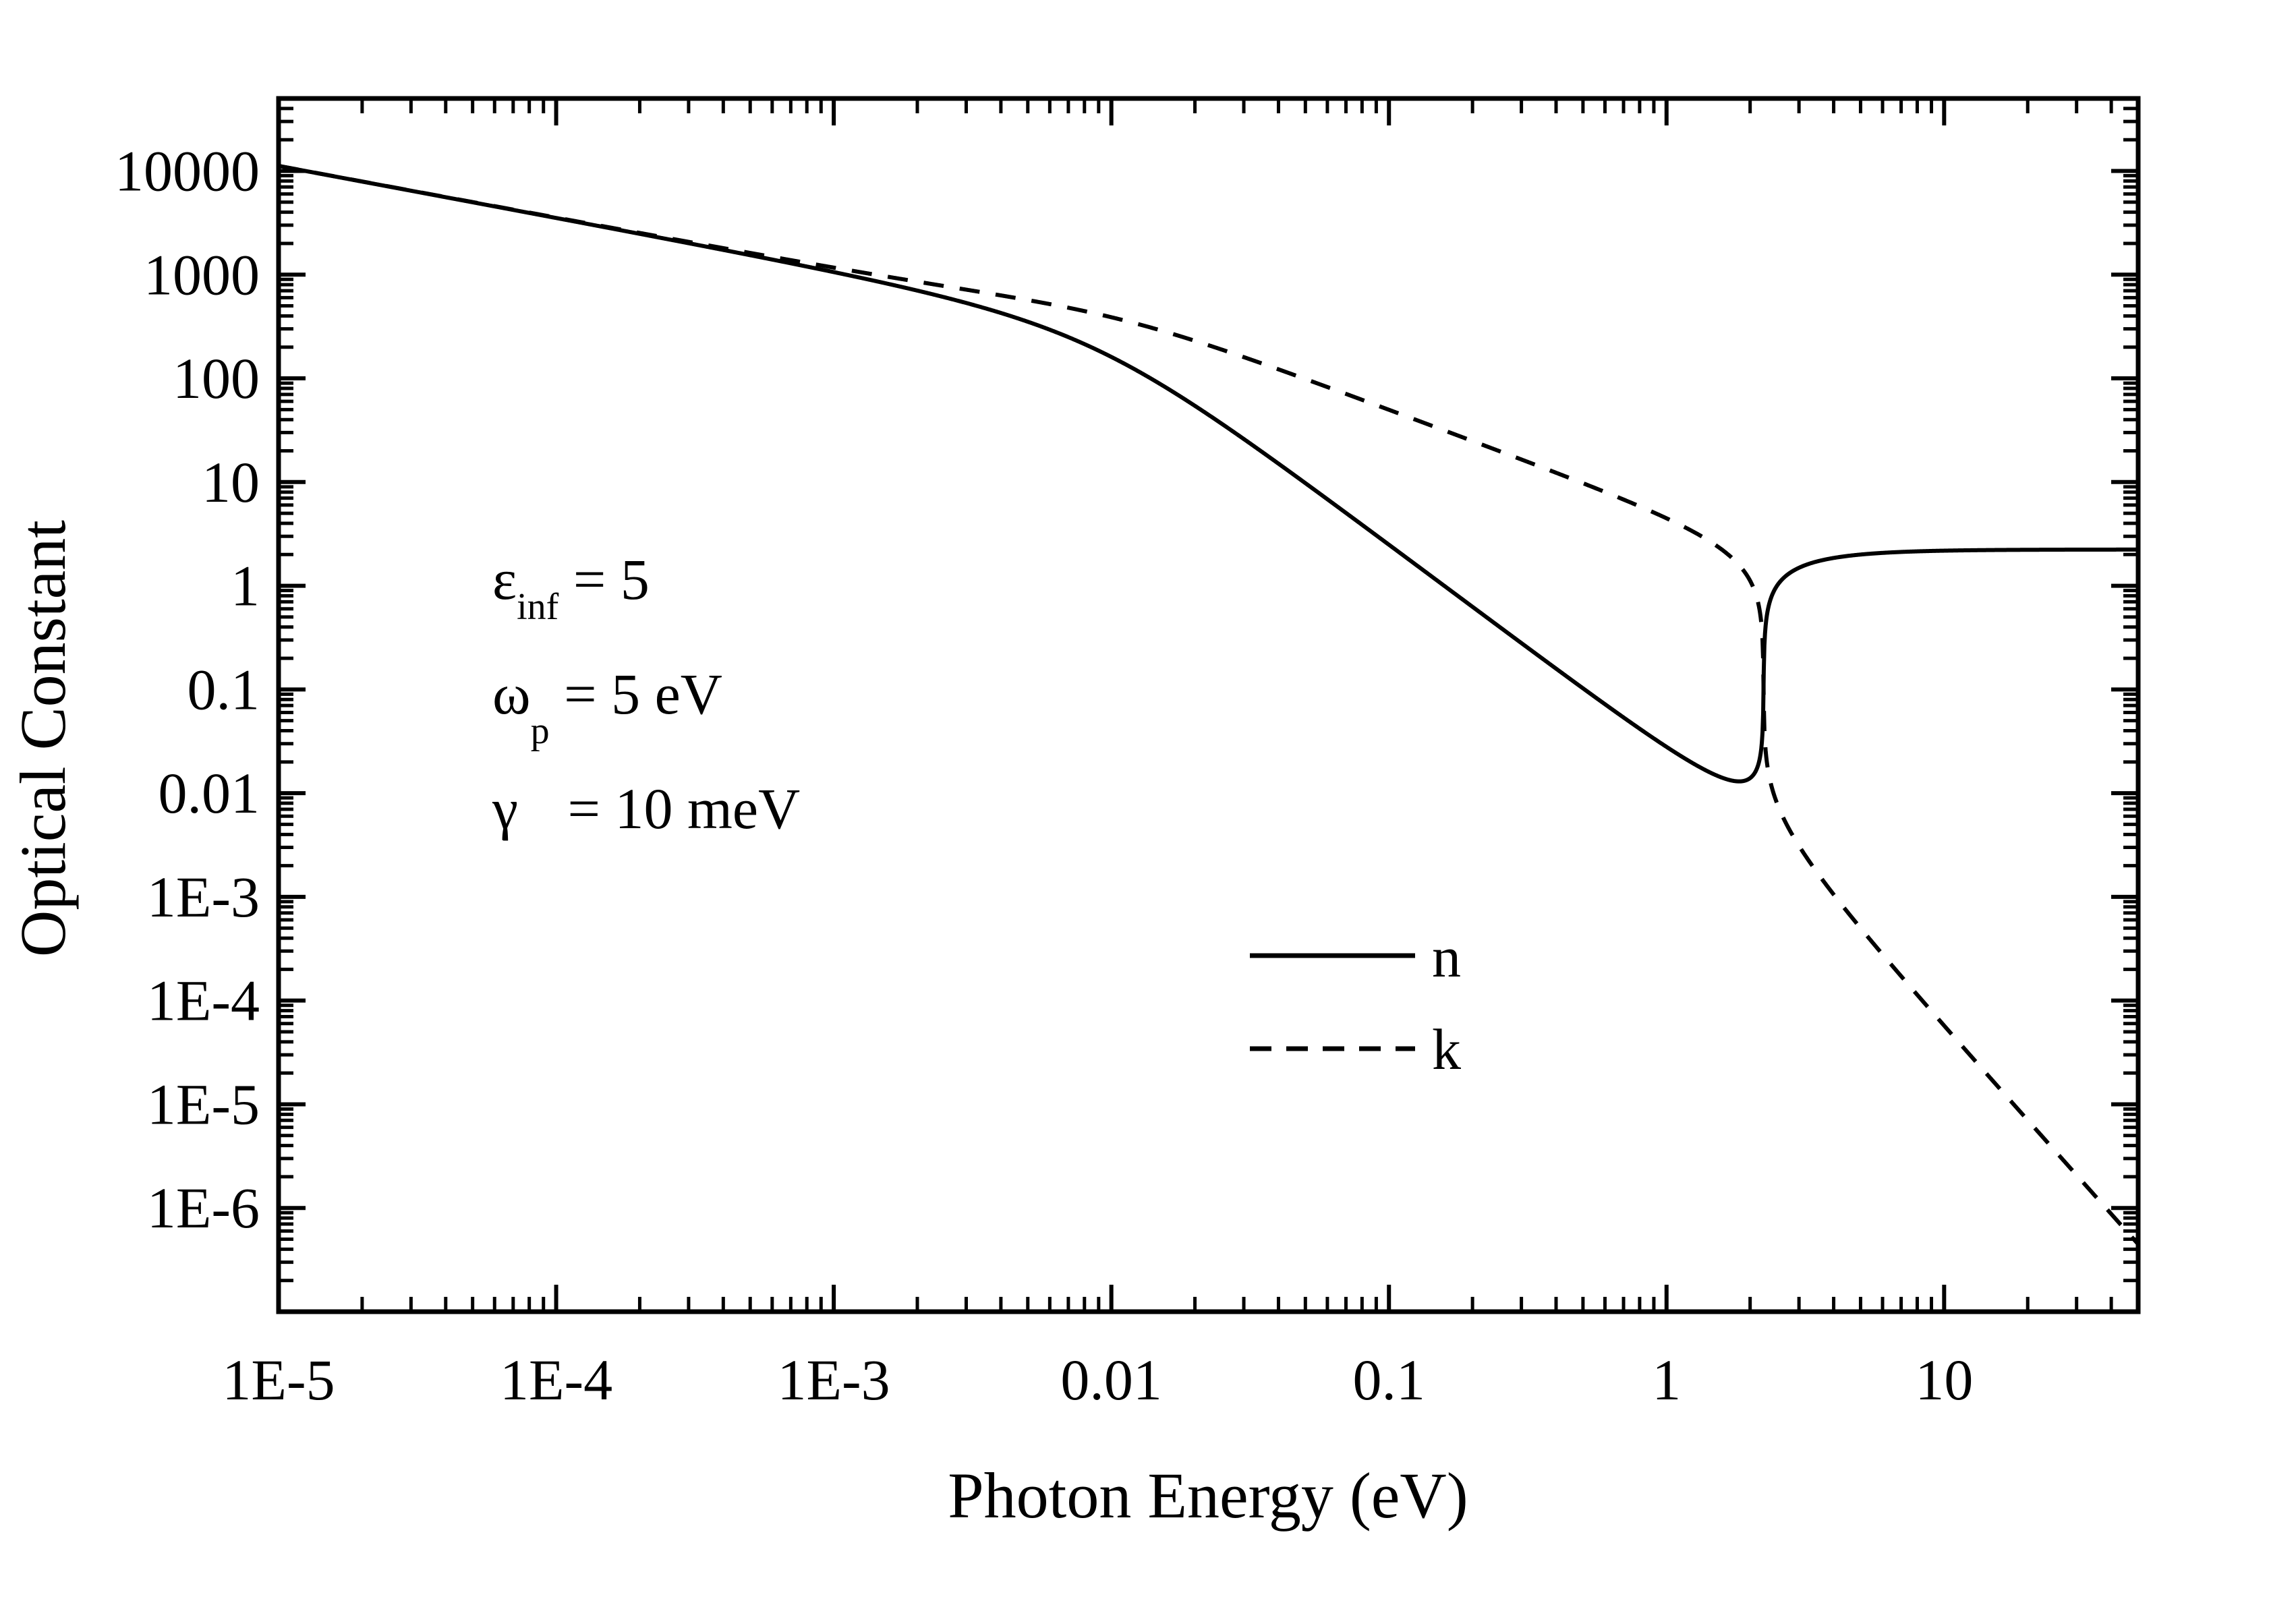 This screenshot has height=1601, width=2296. What do you see at coordinates (504, 579) in the screenshot?
I see `eps-symbol: ε` at bounding box center [504, 579].